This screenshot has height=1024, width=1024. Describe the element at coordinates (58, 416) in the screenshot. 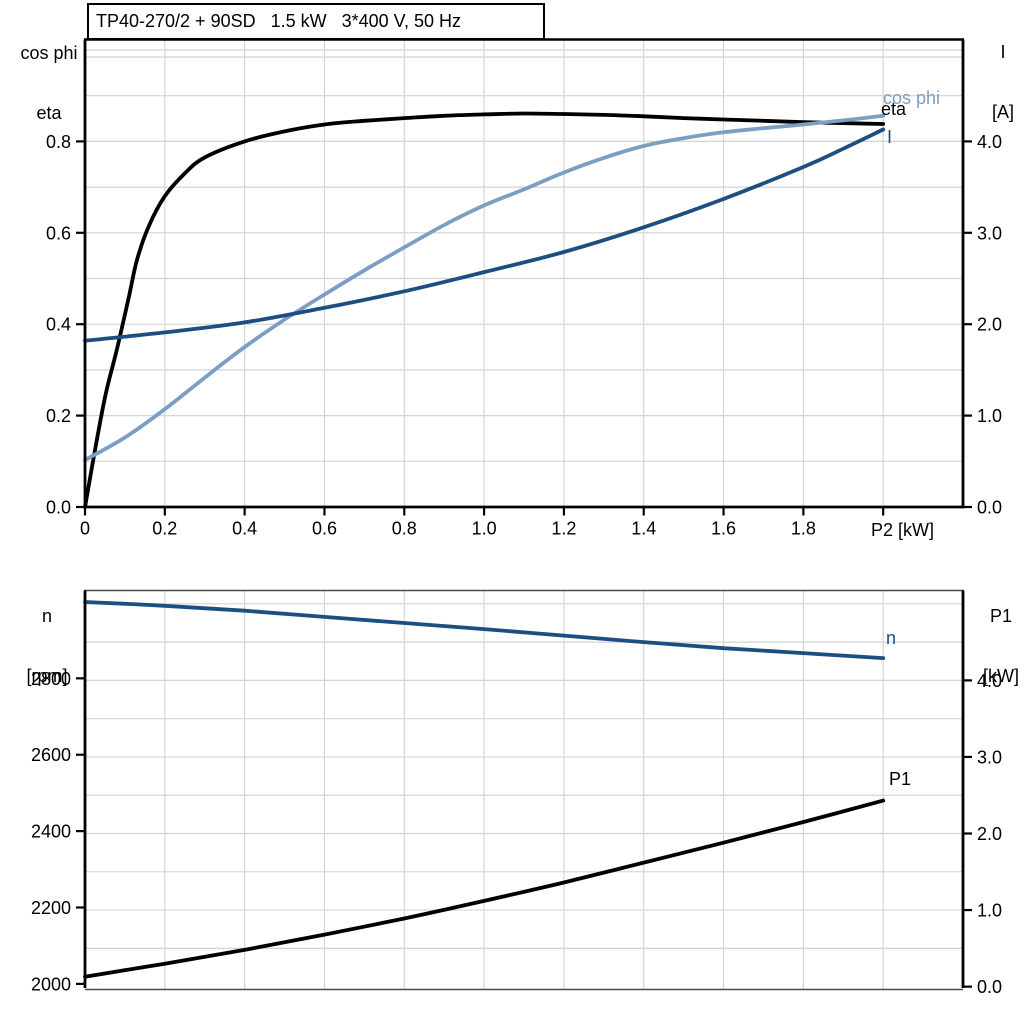

I see `left-axis-tick-label: 0.2` at that location.